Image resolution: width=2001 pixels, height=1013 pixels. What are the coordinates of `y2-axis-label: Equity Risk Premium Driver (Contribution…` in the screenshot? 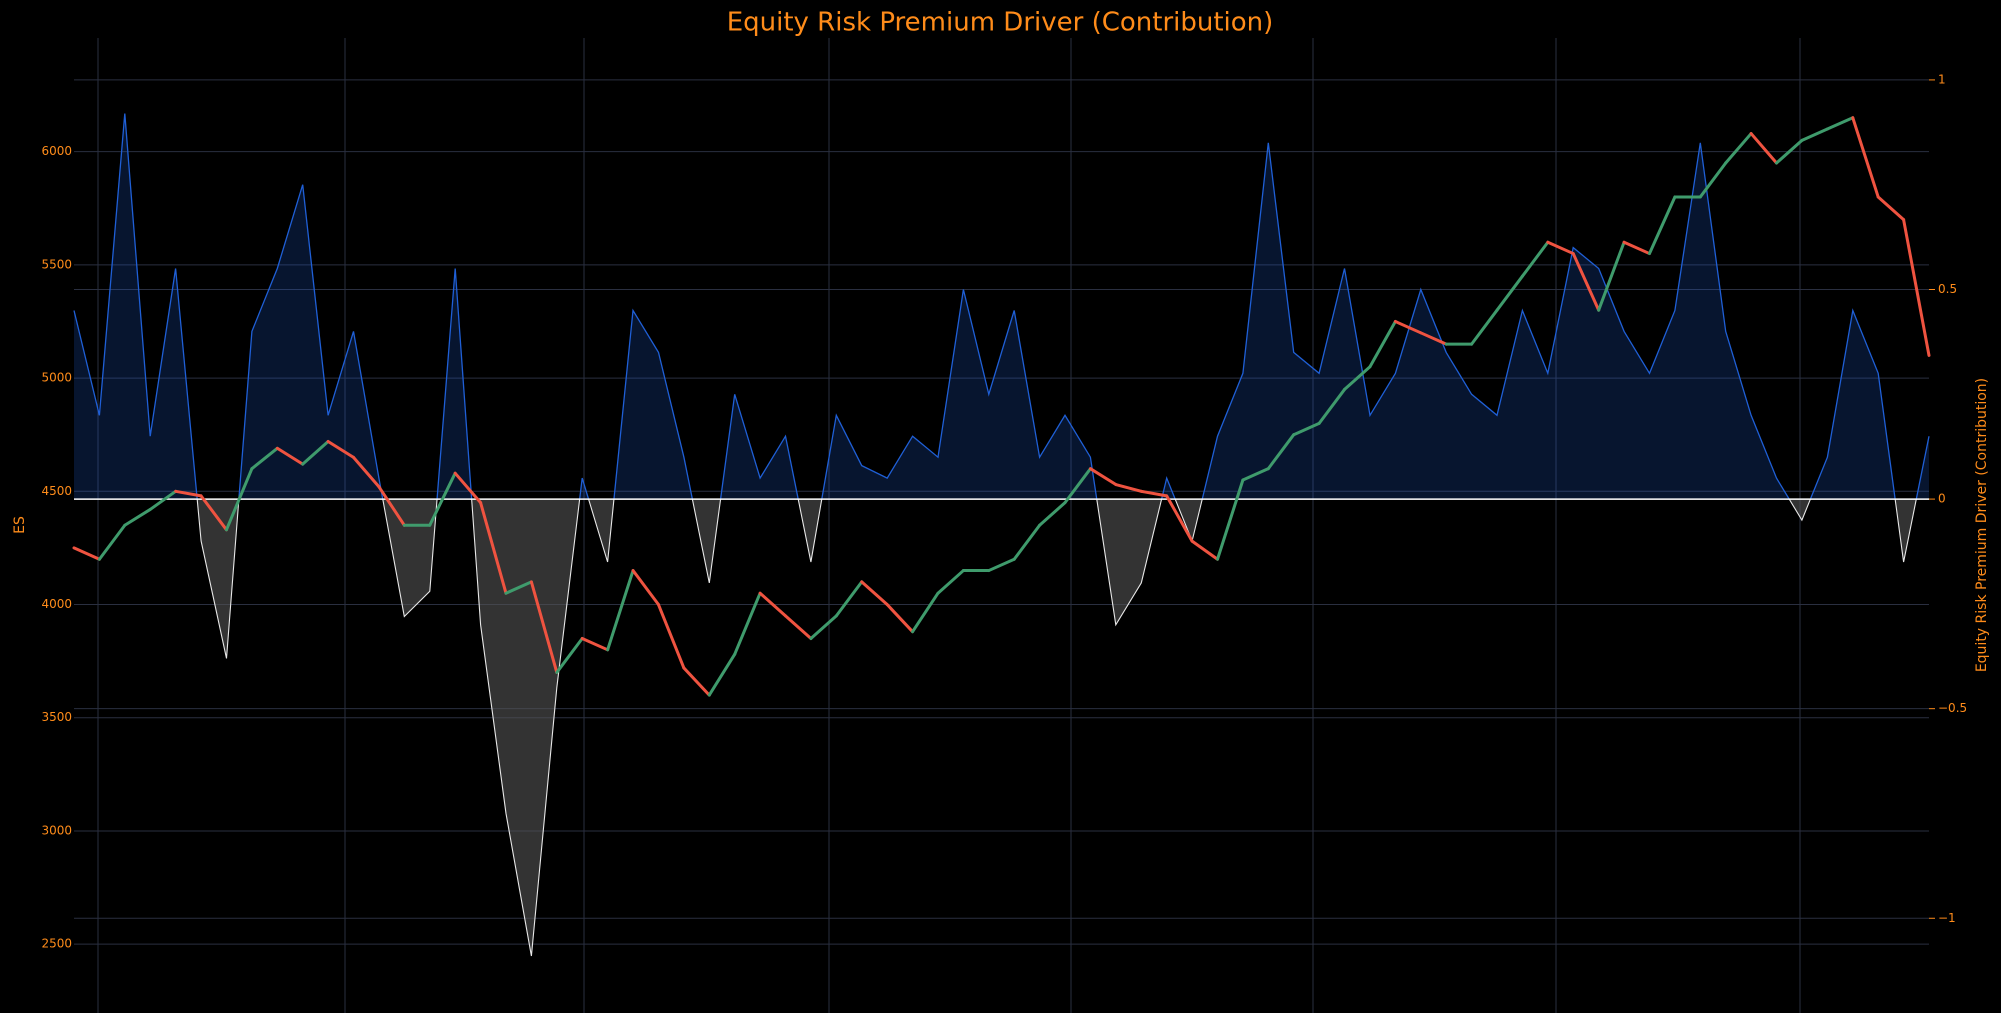 It's located at (1982, 525).